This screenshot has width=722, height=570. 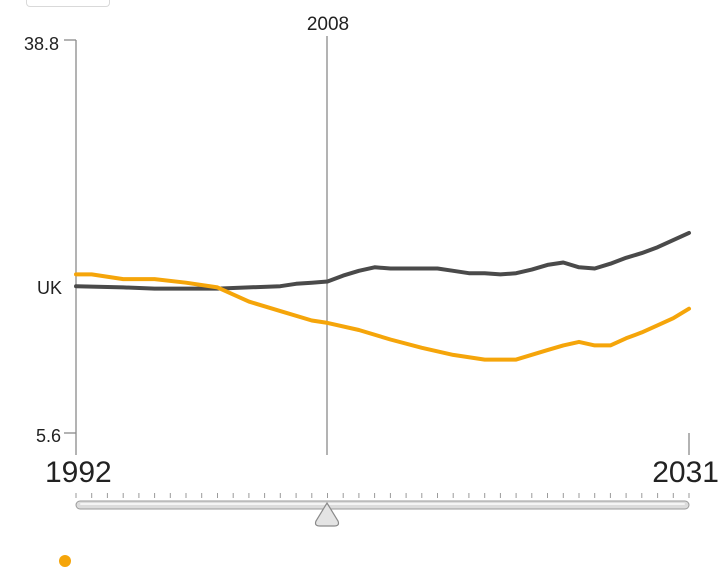 I want to click on time-slider, so click(x=382, y=510).